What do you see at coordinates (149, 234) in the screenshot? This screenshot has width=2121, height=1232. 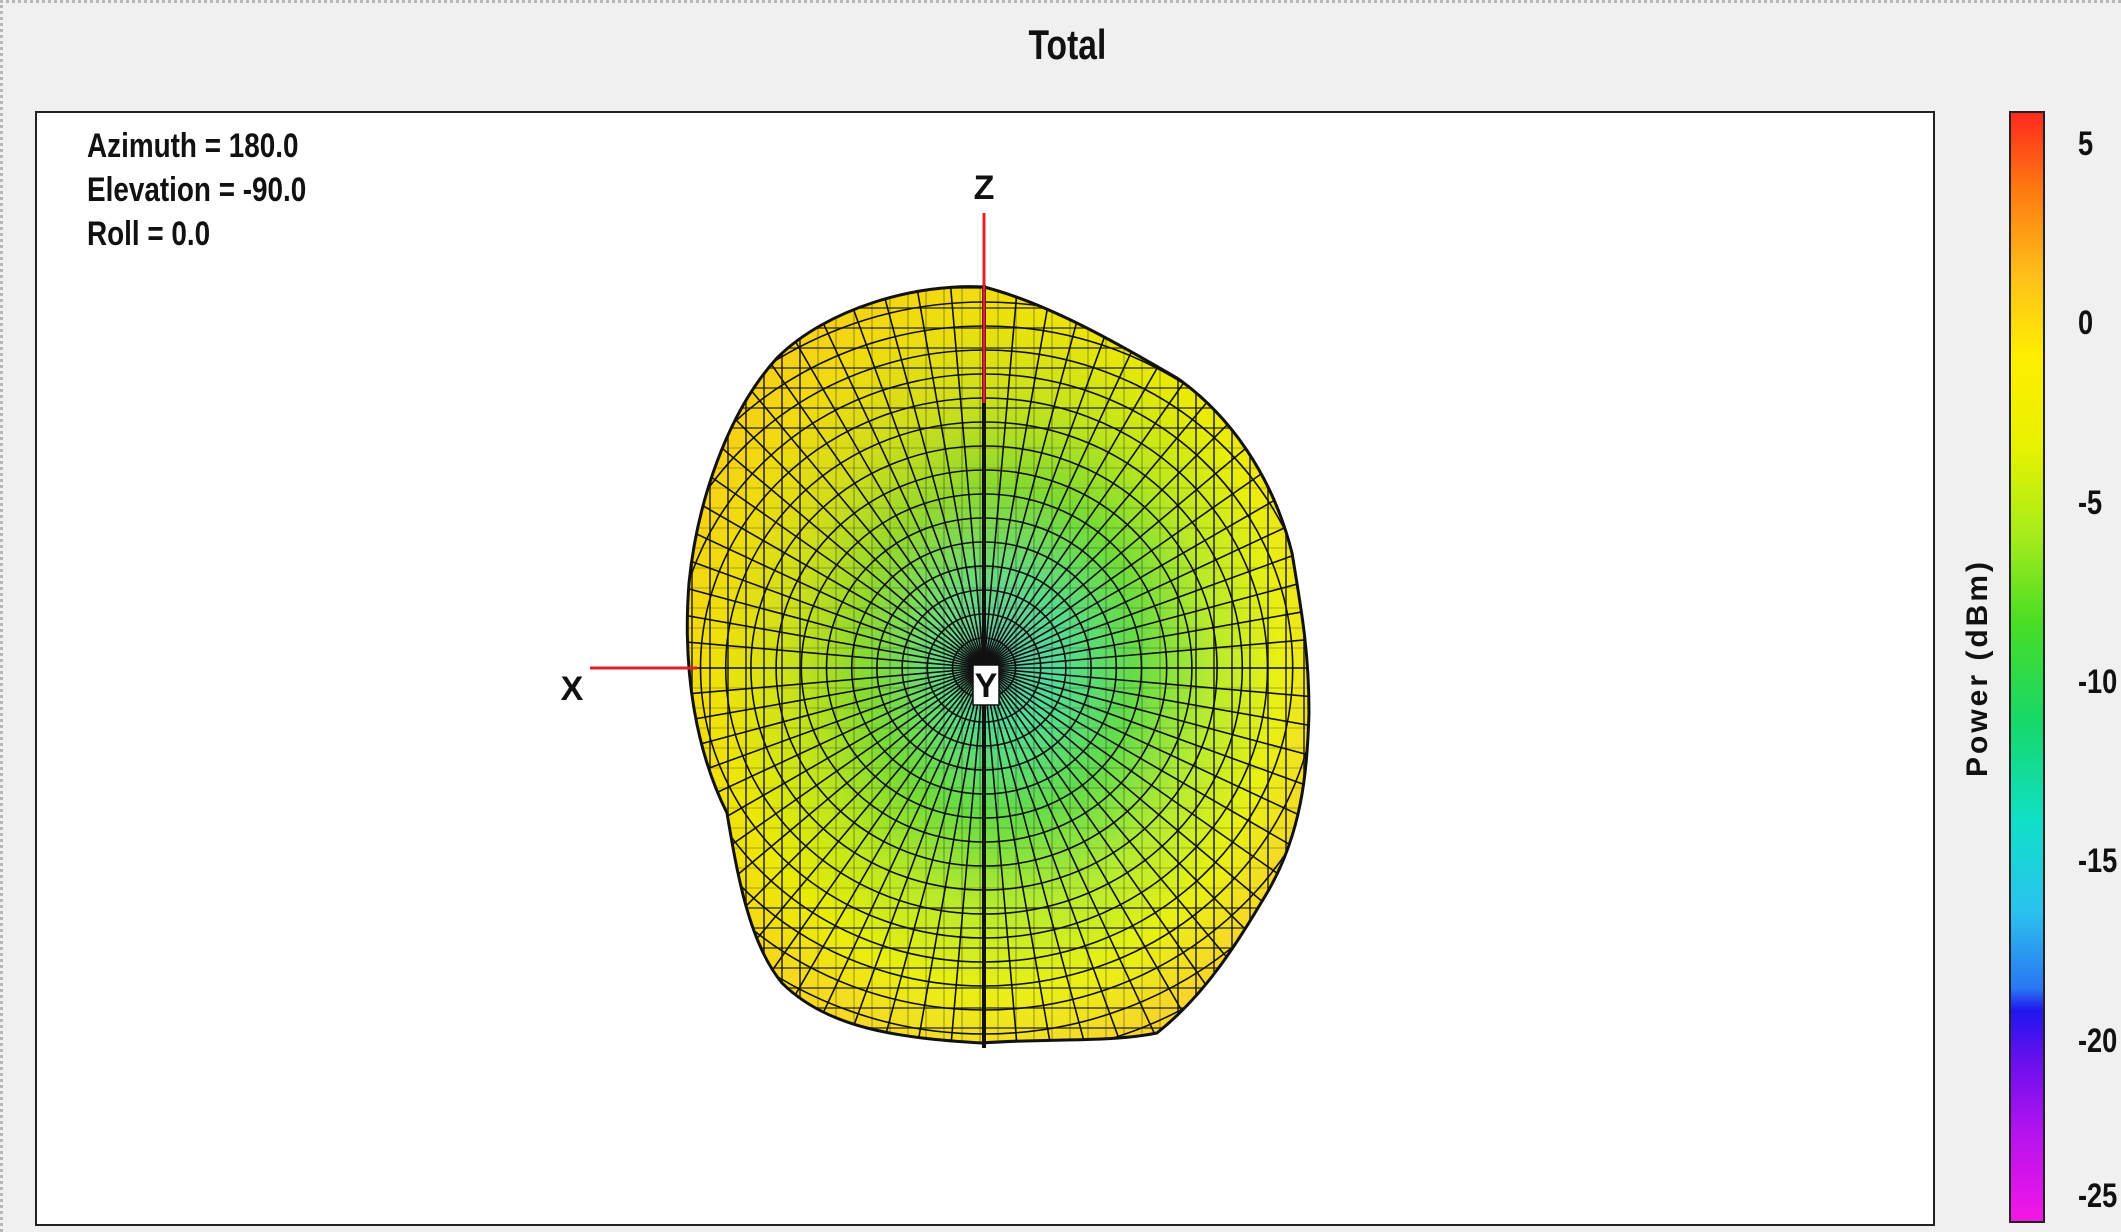 I see `roll-readout: Roll = 0.0` at bounding box center [149, 234].